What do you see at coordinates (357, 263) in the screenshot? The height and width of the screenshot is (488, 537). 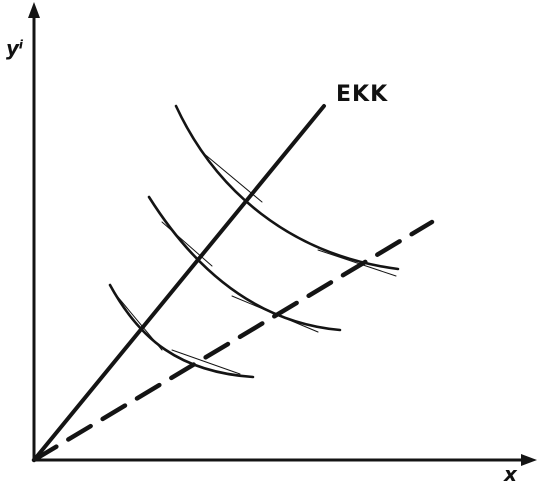 I see `tangent-line-3b` at bounding box center [357, 263].